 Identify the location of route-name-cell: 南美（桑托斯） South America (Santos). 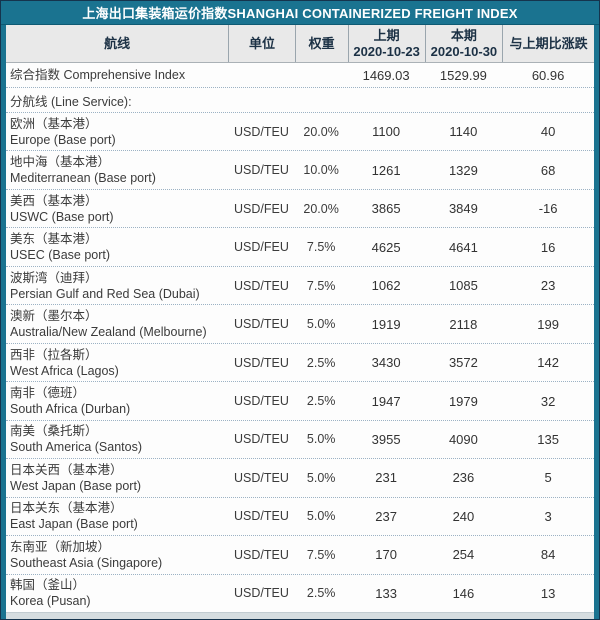
(117, 439).